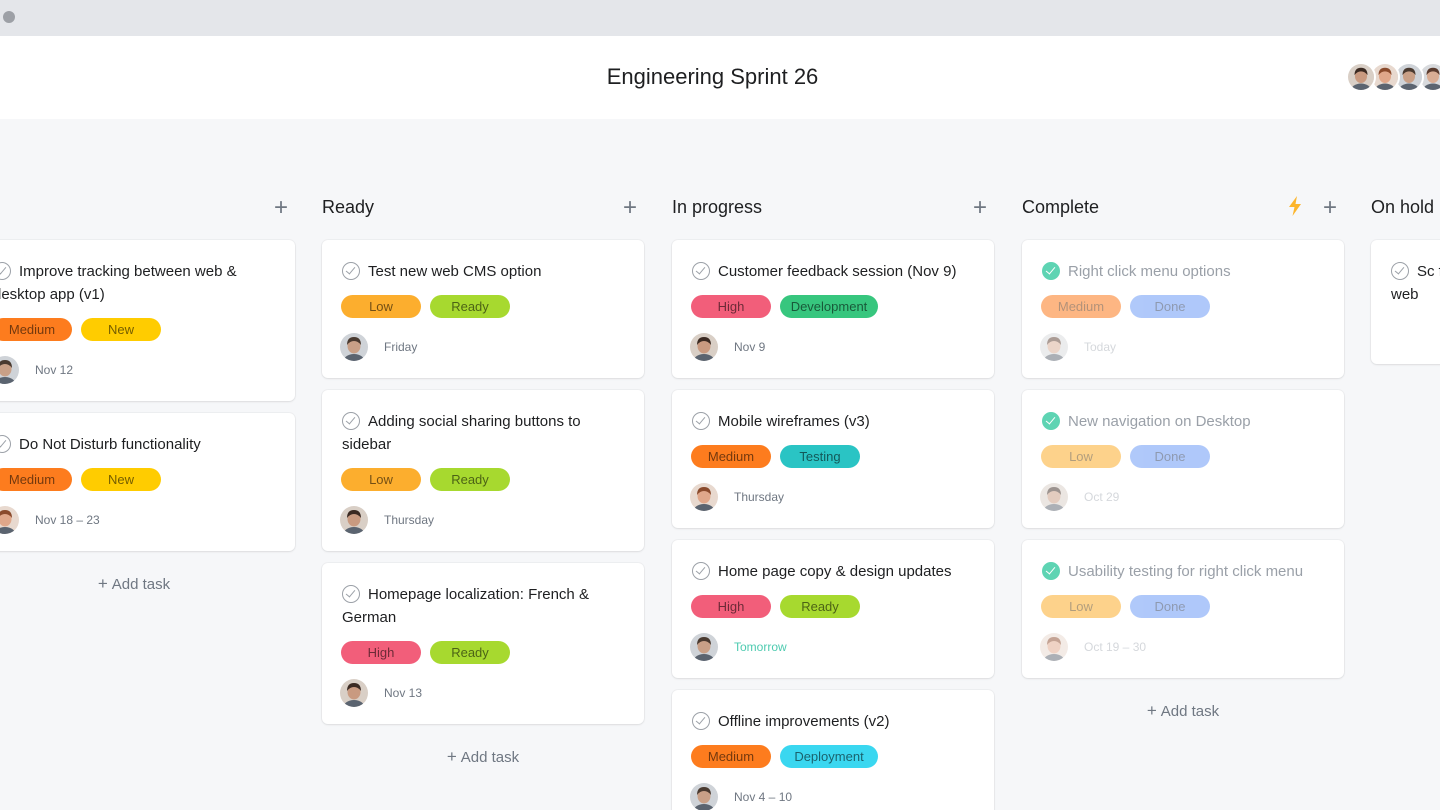 Image resolution: width=1440 pixels, height=810 pixels. Describe the element at coordinates (1061, 207) in the screenshot. I see `column-title: Complete` at that location.